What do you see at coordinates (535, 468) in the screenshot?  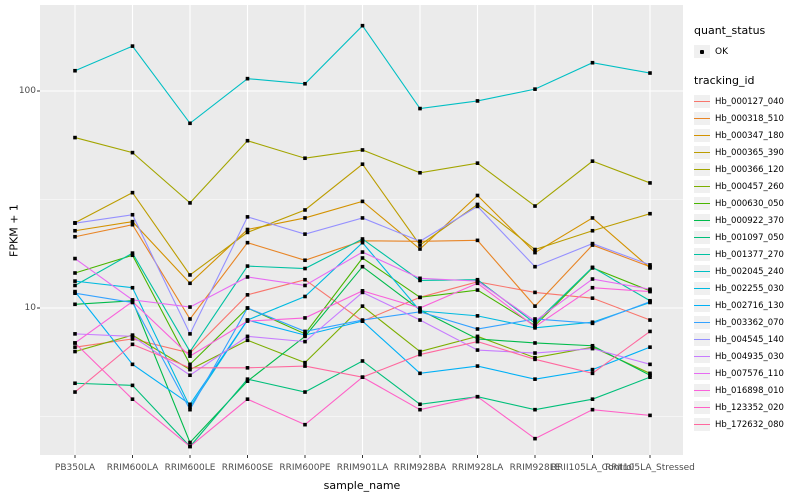 I see `x-tick-label: RRIM928LE` at bounding box center [535, 468].